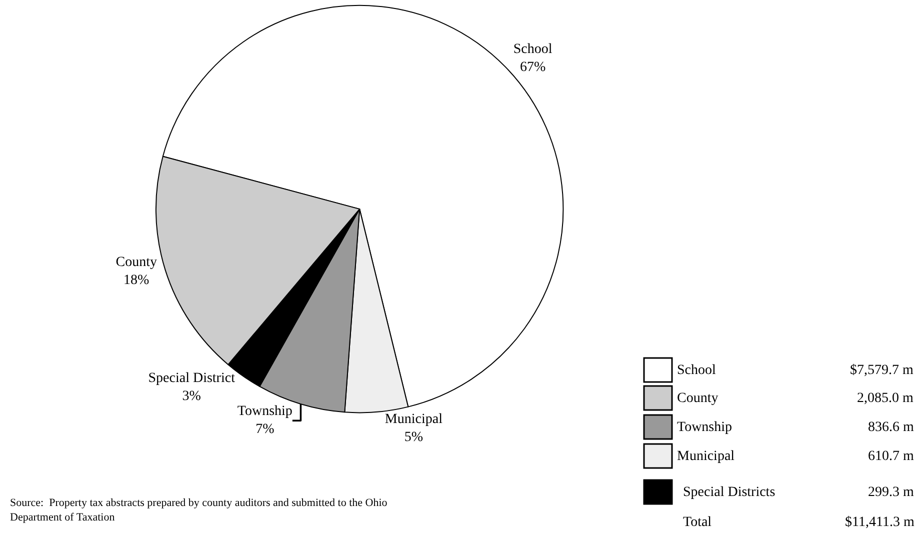 The height and width of the screenshot is (543, 922). I want to click on text: 610.7 m, so click(891, 456).